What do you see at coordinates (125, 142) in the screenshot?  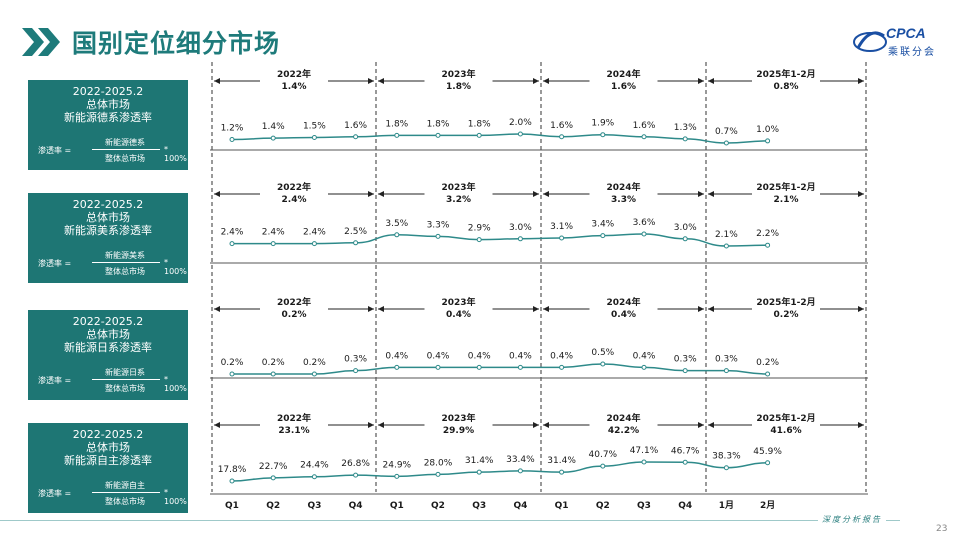 I see `formula-numerator: 新能源德系` at bounding box center [125, 142].